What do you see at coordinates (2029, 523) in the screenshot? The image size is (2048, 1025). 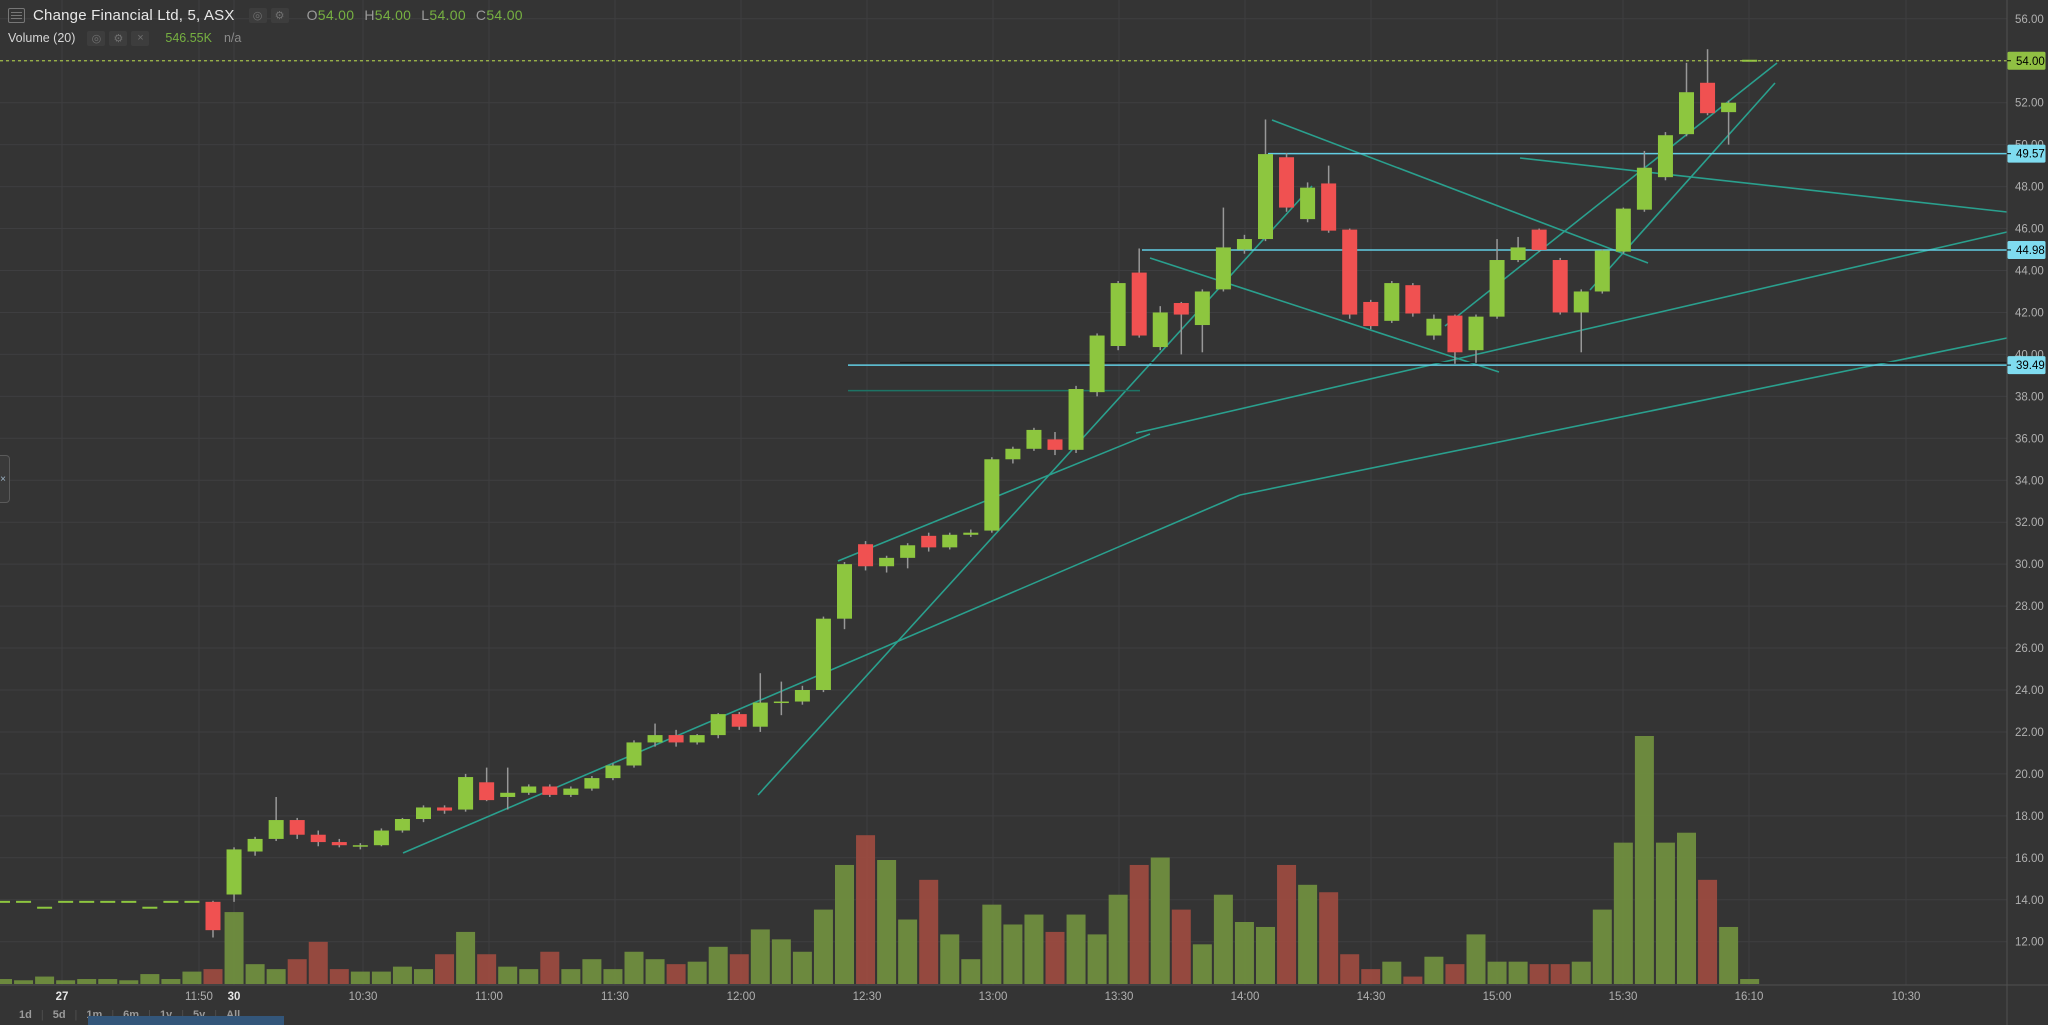 I see `svg-text: 32.00` at bounding box center [2029, 523].